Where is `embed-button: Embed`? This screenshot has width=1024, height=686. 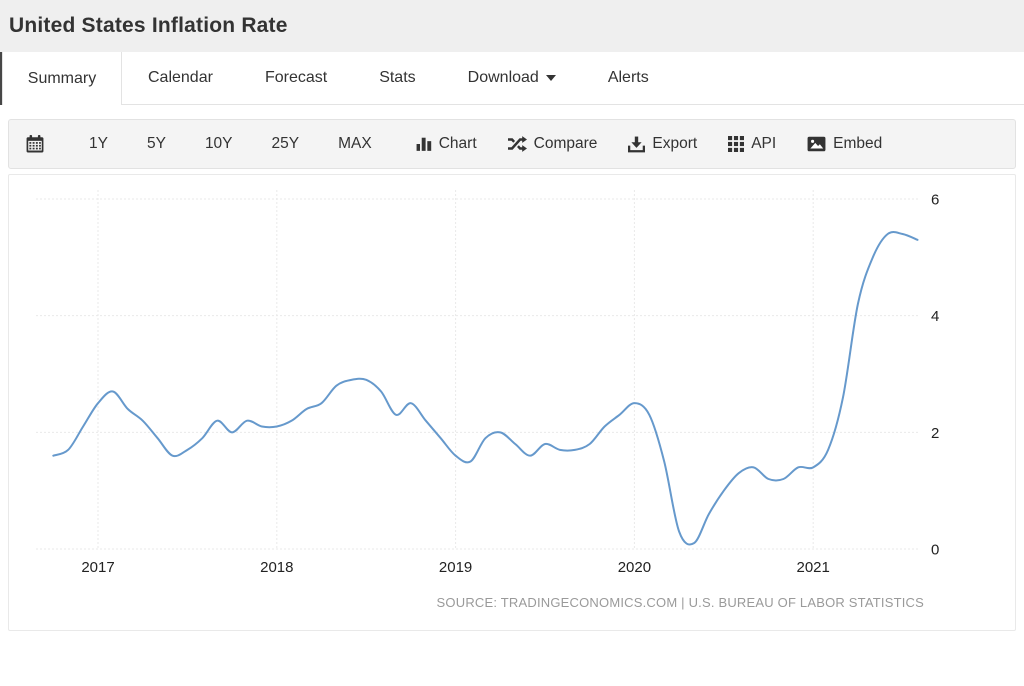 embed-button: Embed is located at coordinates (844, 144).